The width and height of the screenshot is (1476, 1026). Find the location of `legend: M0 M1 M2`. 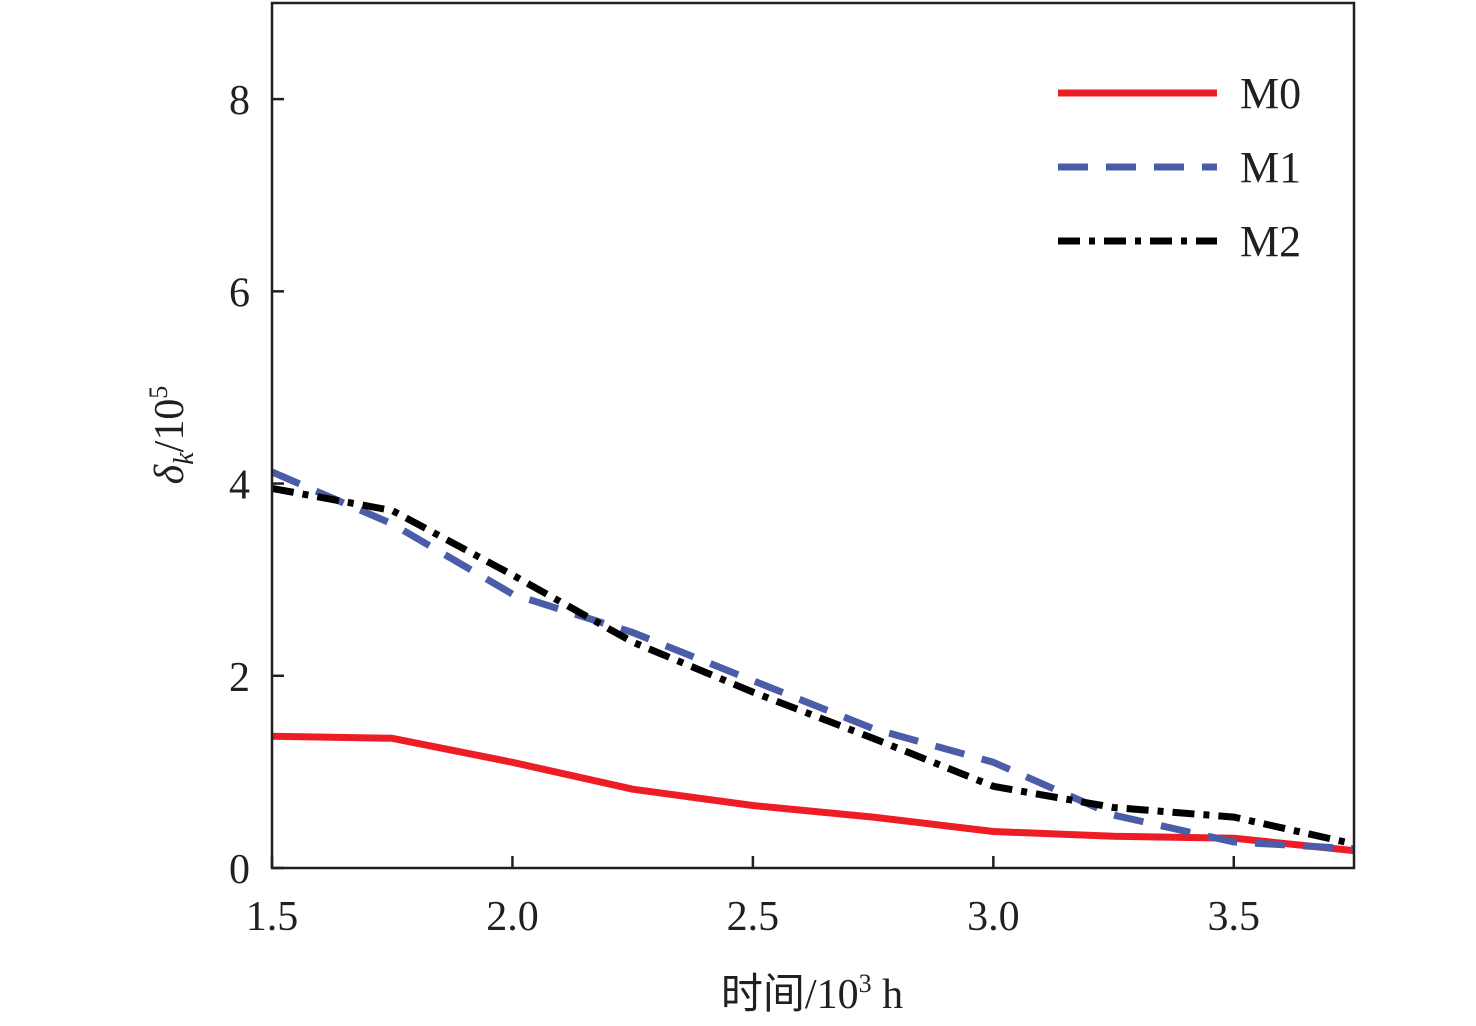

legend: M0 M1 M2 is located at coordinates (1179, 167).